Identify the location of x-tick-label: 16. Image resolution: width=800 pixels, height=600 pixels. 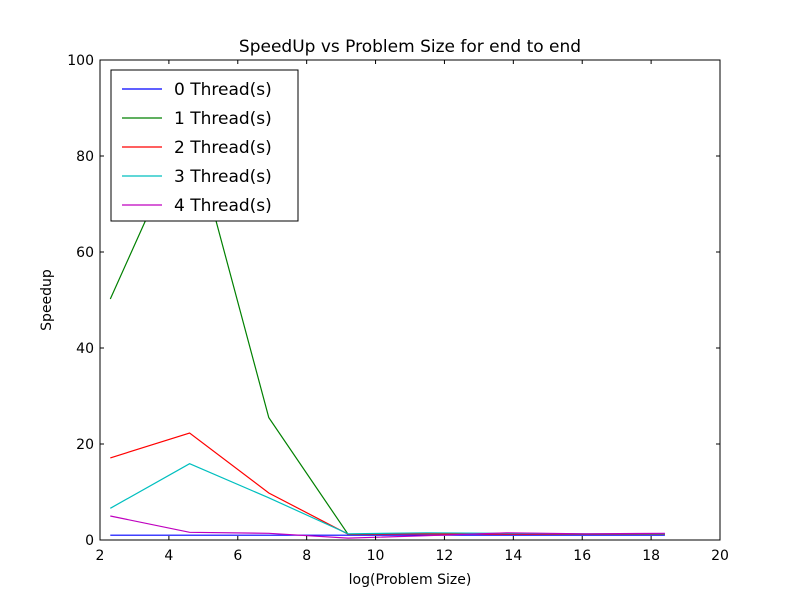
(582, 556).